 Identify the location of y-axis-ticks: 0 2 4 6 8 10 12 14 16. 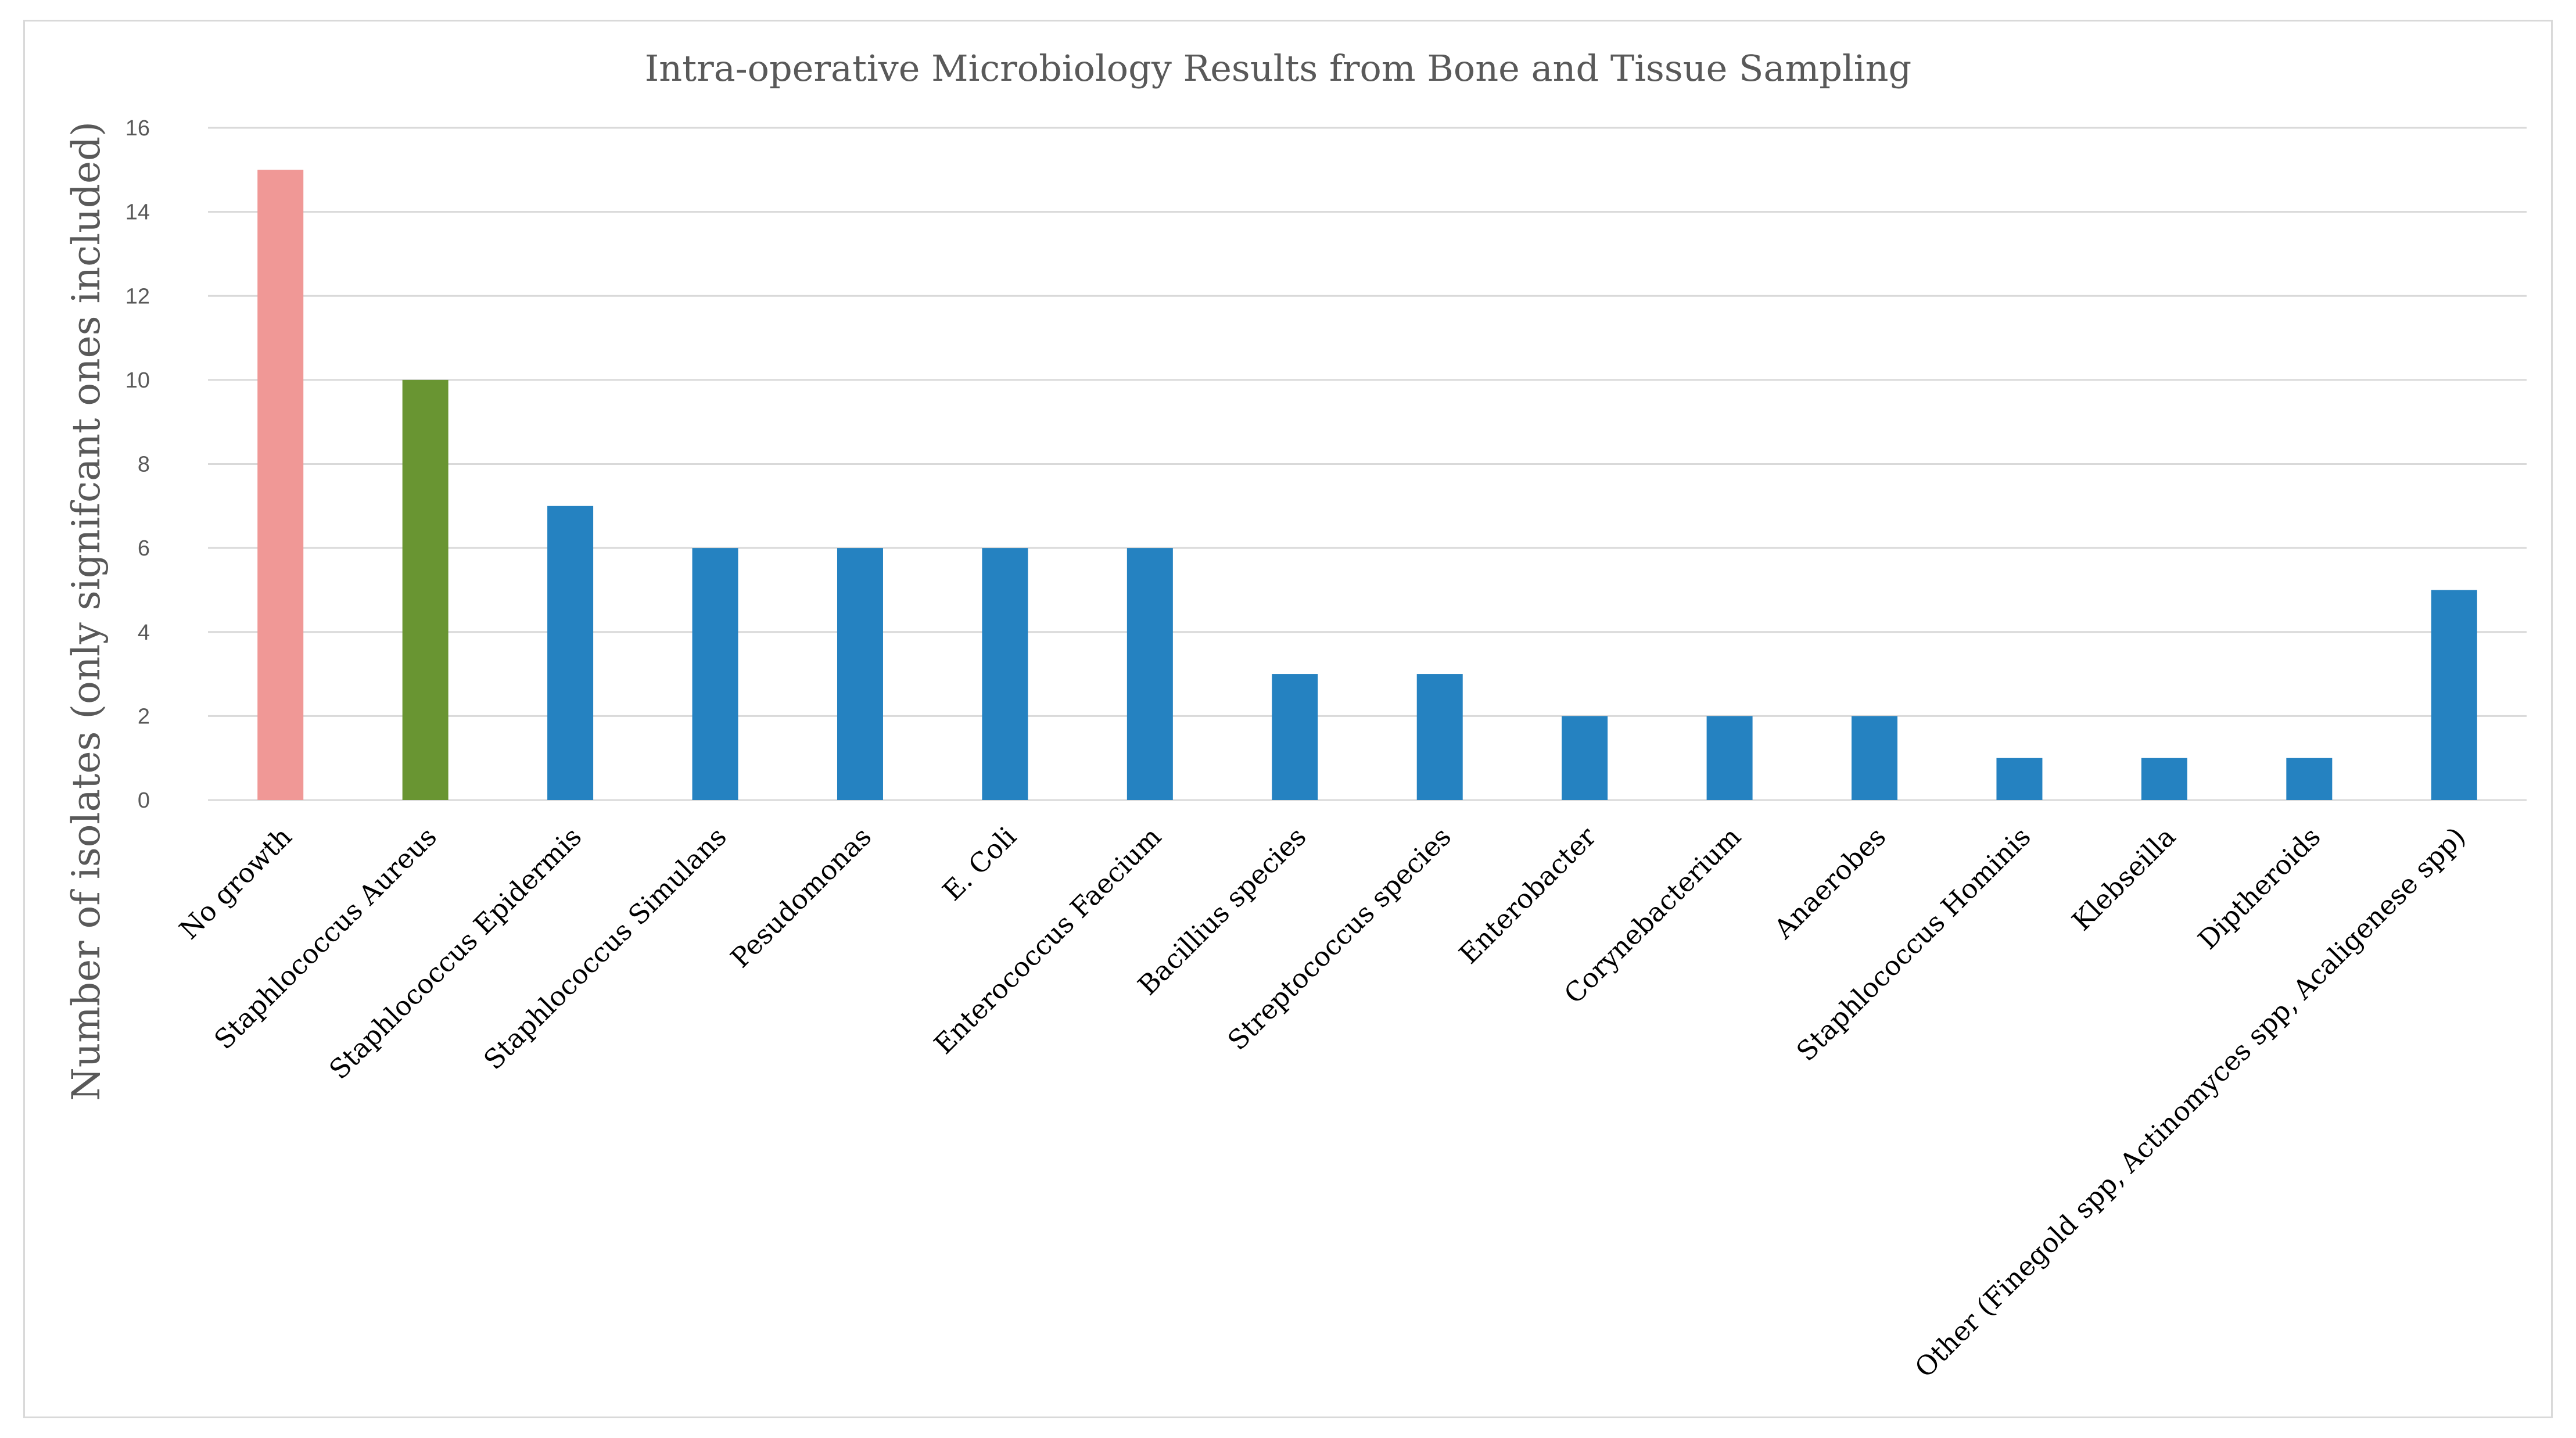
(137, 464).